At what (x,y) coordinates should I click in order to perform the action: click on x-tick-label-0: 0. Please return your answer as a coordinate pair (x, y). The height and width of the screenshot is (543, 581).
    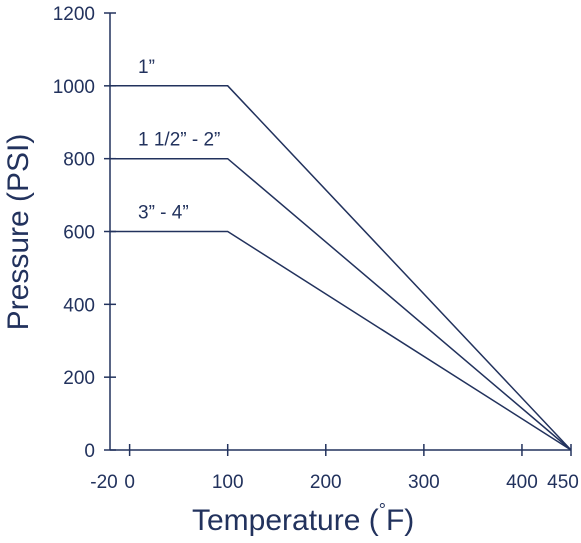
    Looking at the image, I should click on (129, 482).